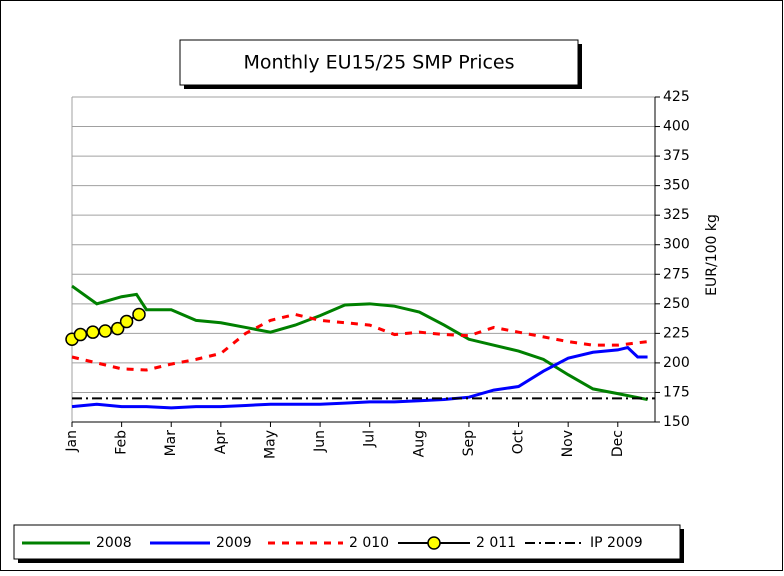 The width and height of the screenshot is (784, 576). Describe the element at coordinates (234, 543) in the screenshot. I see `legend-label: 2009` at that location.